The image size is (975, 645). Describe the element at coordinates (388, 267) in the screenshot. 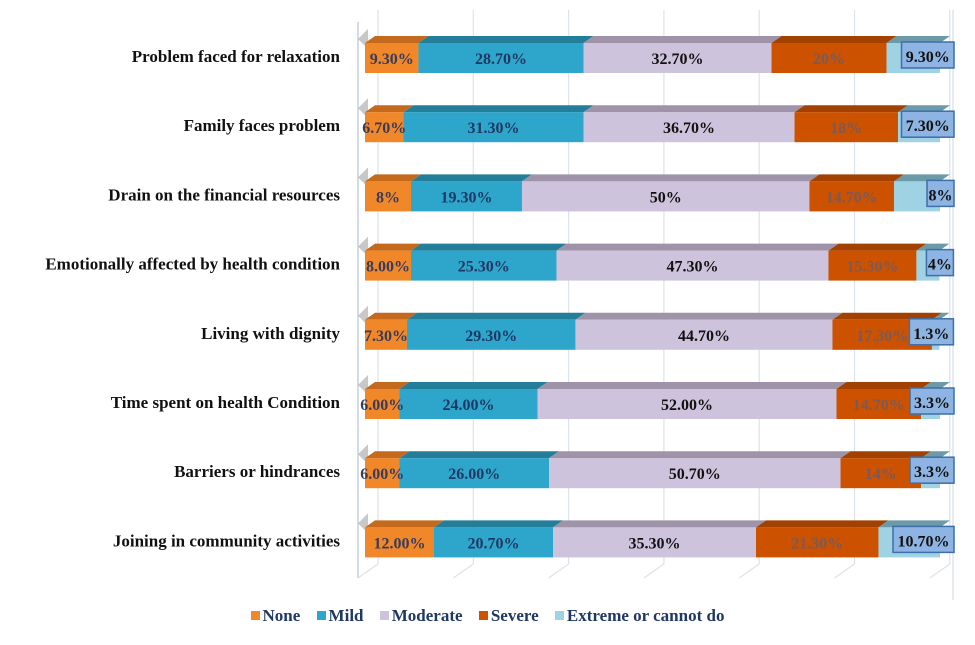

I see `value-label: 8.00%` at that location.